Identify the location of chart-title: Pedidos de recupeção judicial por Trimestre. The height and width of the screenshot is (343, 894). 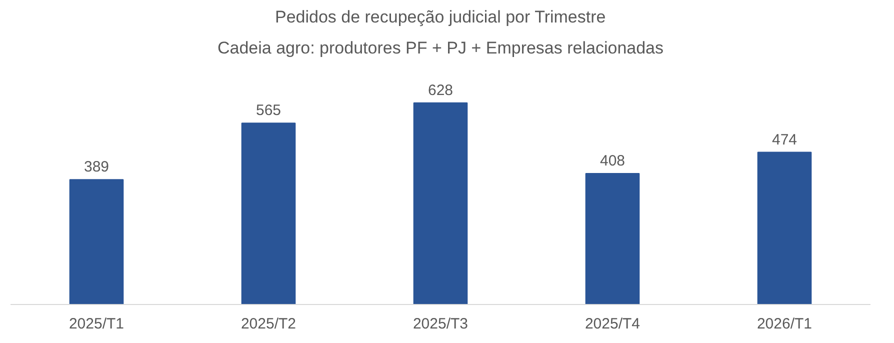
(440, 17).